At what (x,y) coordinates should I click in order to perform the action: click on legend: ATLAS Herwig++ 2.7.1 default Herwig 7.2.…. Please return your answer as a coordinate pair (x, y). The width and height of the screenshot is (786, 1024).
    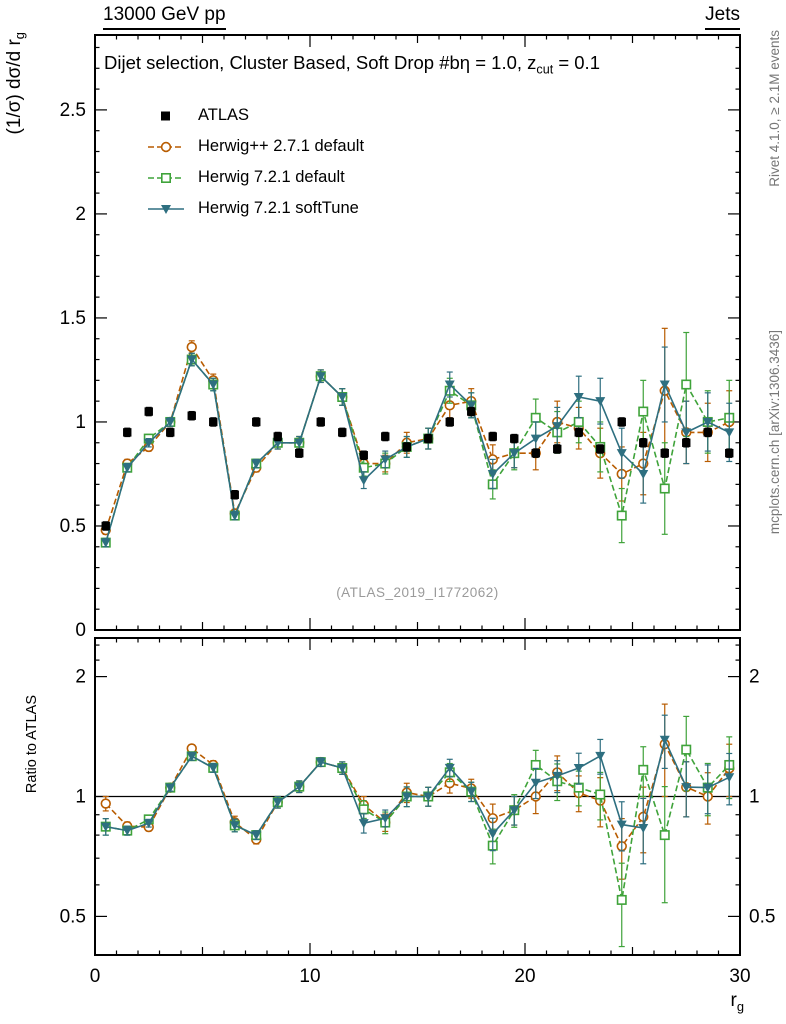
    Looking at the image, I should click on (256, 162).